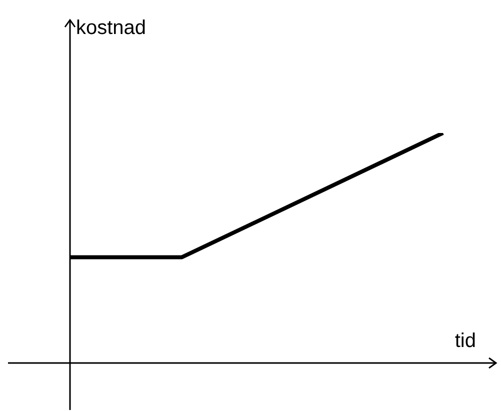 This screenshot has height=411, width=501. What do you see at coordinates (111, 28) in the screenshot?
I see `y-axis-title: kostnad` at bounding box center [111, 28].